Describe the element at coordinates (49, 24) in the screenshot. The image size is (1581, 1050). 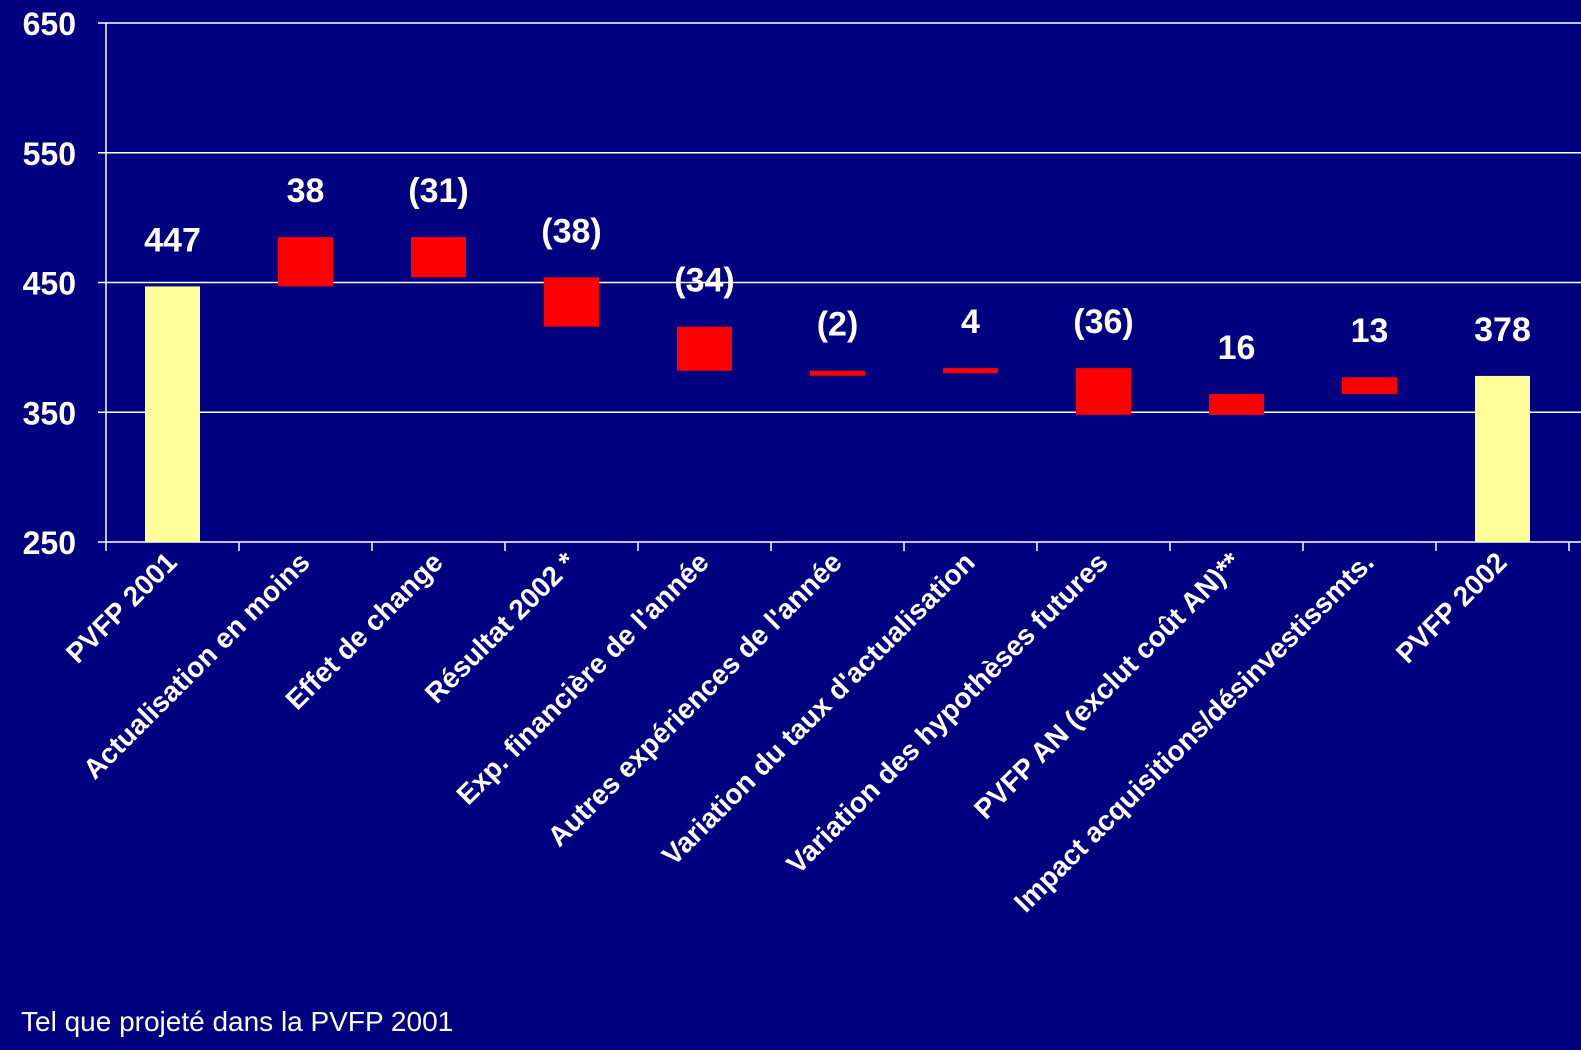
I see `y-tick-label: 650` at that location.